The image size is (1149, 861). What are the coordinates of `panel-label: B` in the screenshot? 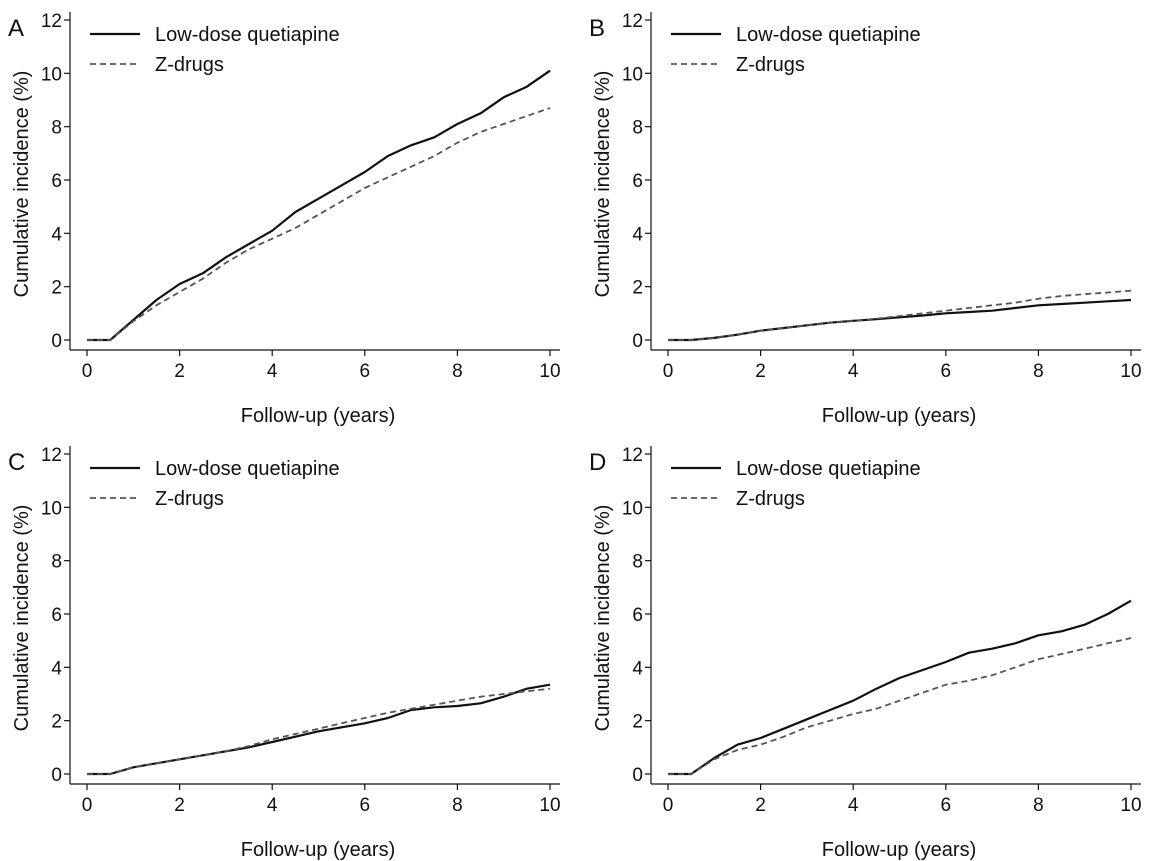 It's located at (597, 28).